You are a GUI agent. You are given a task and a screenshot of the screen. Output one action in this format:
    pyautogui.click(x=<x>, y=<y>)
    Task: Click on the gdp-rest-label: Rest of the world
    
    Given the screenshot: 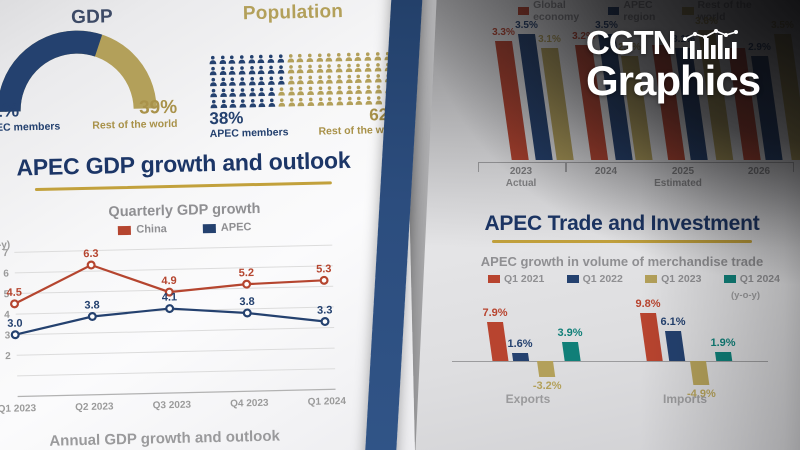 What is the action you would take?
    pyautogui.click(x=135, y=124)
    